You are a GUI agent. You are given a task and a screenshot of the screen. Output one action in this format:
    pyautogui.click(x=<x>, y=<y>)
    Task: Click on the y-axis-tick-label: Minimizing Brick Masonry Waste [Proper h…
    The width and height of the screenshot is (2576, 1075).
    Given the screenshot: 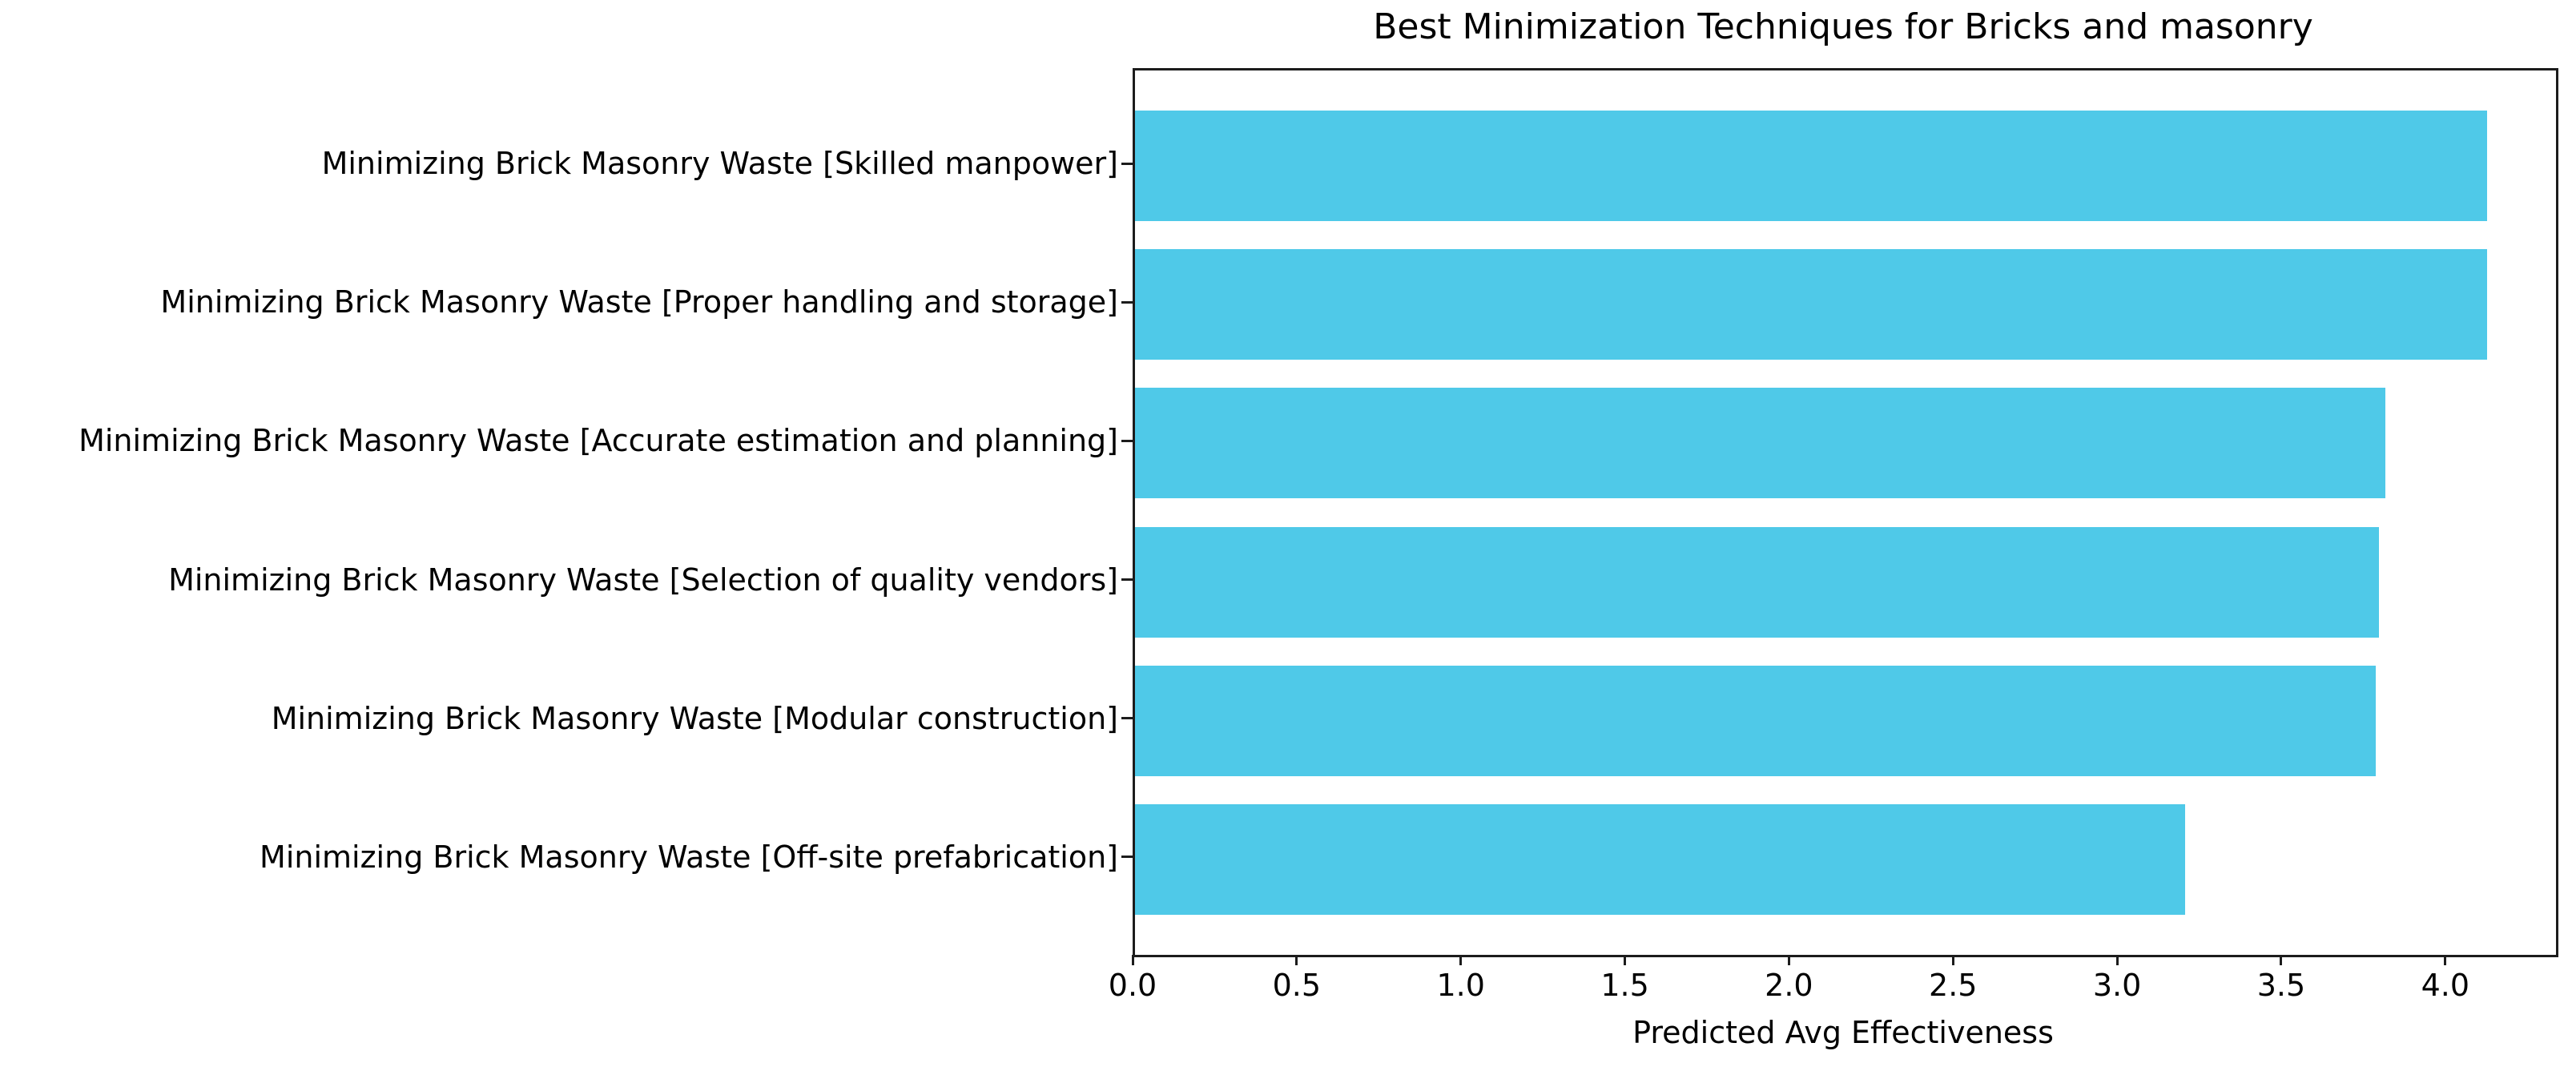 What is the action you would take?
    pyautogui.click(x=639, y=302)
    